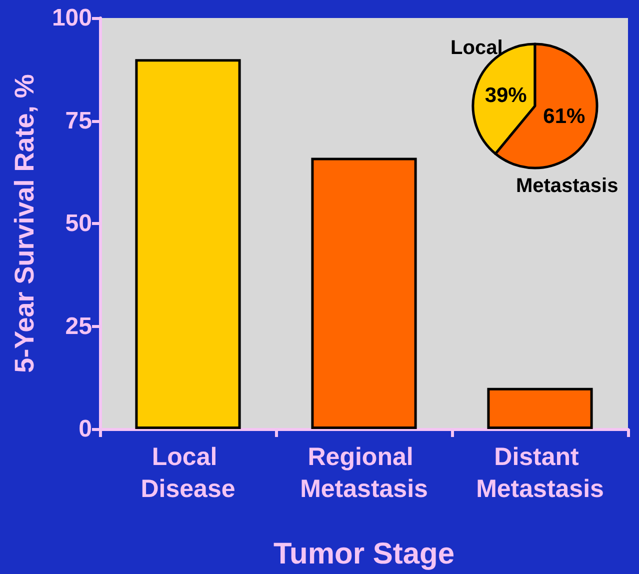 Image resolution: width=639 pixels, height=574 pixels. Describe the element at coordinates (476, 48) in the screenshot. I see `slice-label: Local` at that location.